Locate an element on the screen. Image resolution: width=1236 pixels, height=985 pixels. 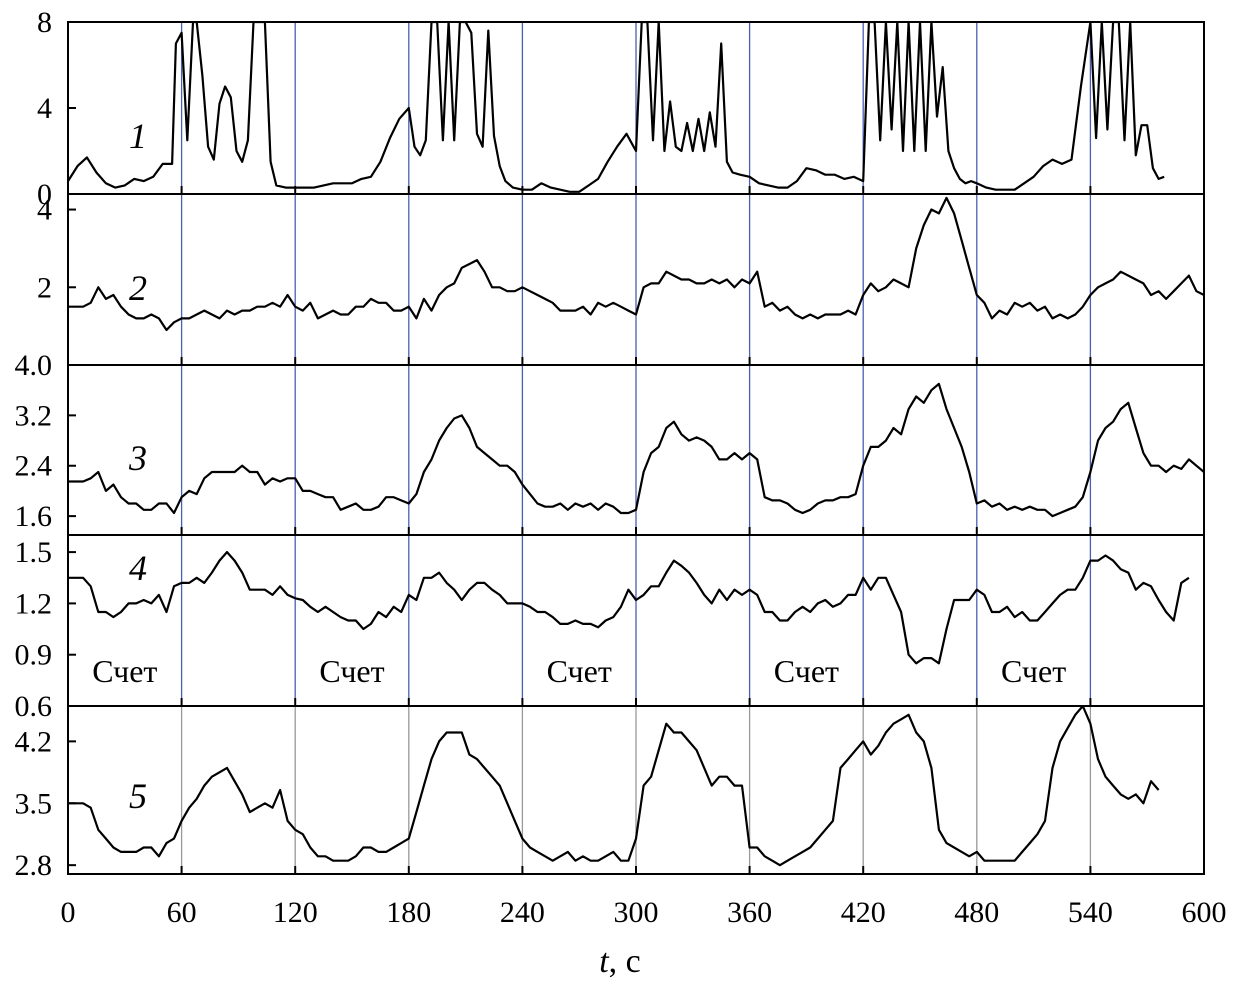
x-tick-label: 180 is located at coordinates (408, 912).